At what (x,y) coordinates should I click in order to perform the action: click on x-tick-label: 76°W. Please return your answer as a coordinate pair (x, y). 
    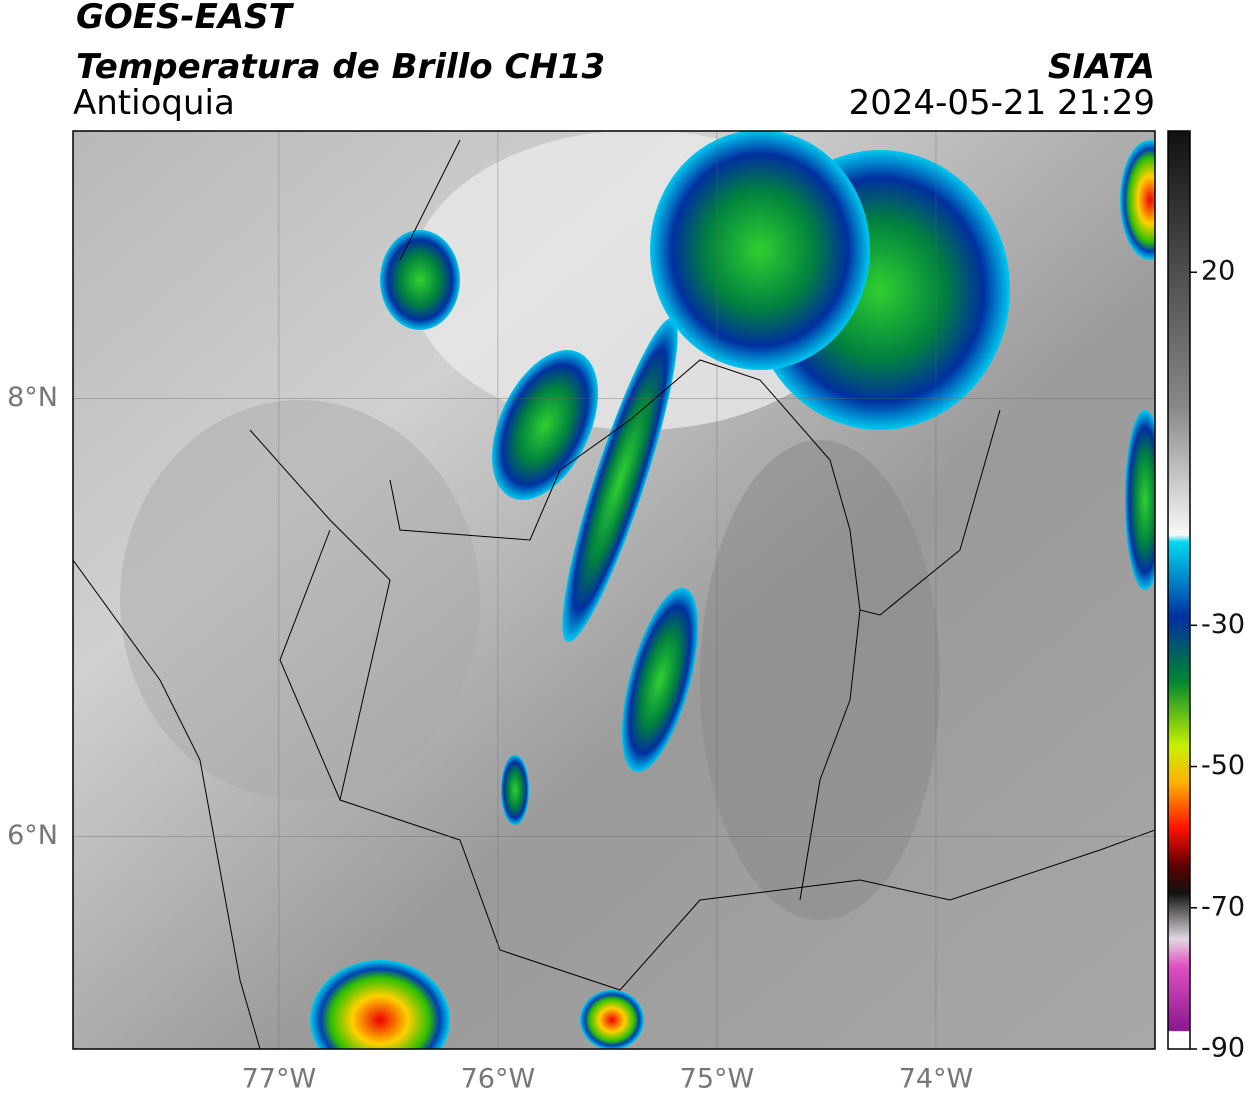
    Looking at the image, I should click on (498, 1079).